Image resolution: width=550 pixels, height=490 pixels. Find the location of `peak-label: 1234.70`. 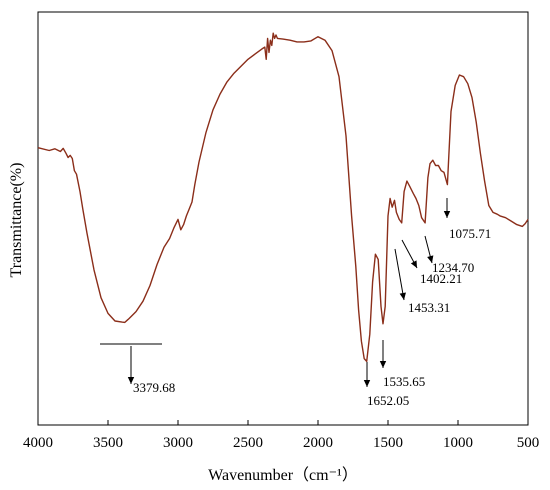

peak-label: 1234.70 is located at coordinates (453, 267).